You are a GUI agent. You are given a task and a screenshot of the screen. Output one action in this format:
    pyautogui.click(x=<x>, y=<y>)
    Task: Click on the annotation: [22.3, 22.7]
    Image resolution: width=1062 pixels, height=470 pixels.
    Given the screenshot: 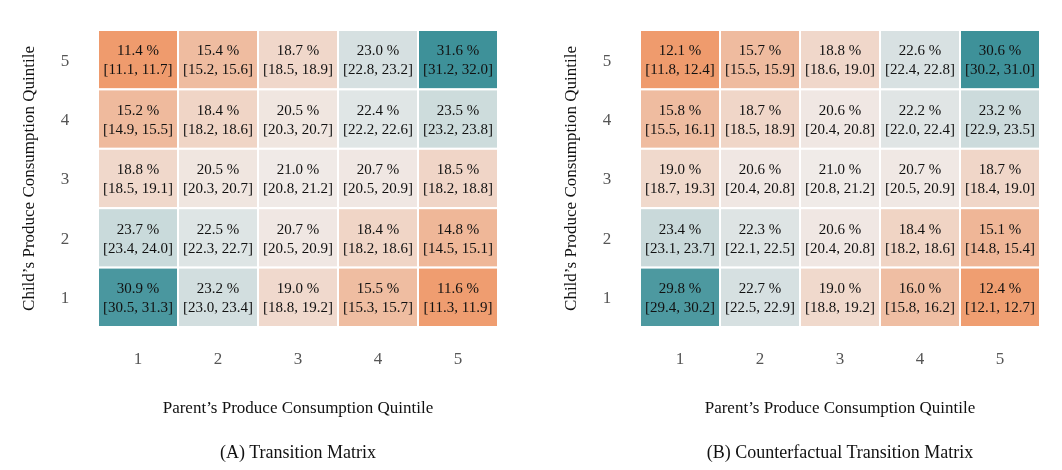 What is the action you would take?
    pyautogui.click(x=218, y=247)
    